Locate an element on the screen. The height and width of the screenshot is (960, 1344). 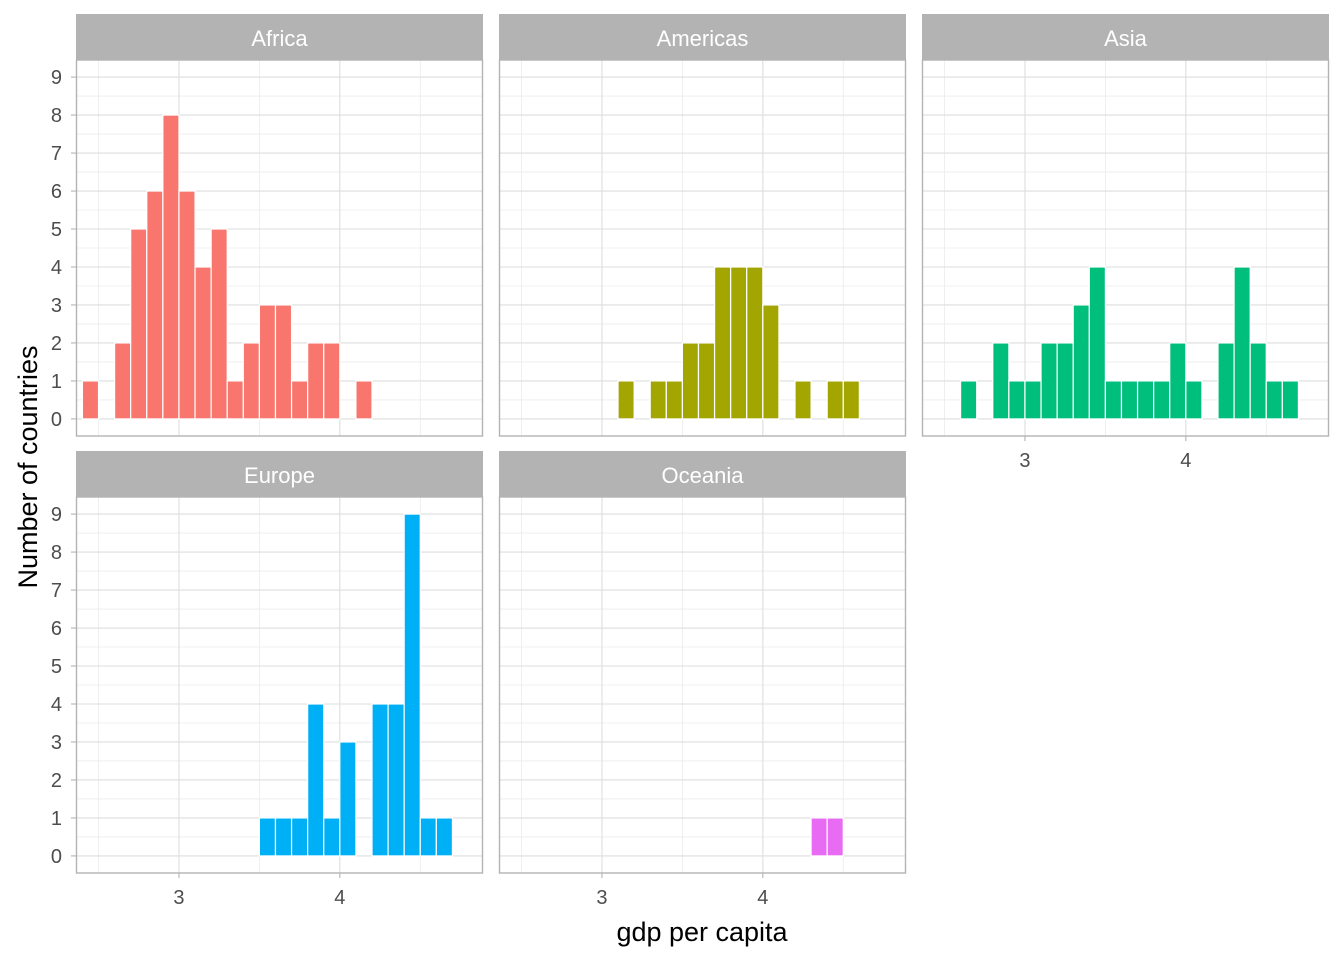
y-axis-title: Number of countries is located at coordinates (28, 466).